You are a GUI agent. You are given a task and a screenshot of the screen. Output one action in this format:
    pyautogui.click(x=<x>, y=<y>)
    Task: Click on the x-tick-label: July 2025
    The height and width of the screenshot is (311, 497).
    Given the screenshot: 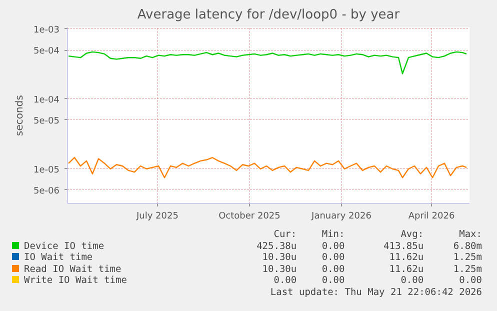 What is the action you would take?
    pyautogui.click(x=157, y=217)
    